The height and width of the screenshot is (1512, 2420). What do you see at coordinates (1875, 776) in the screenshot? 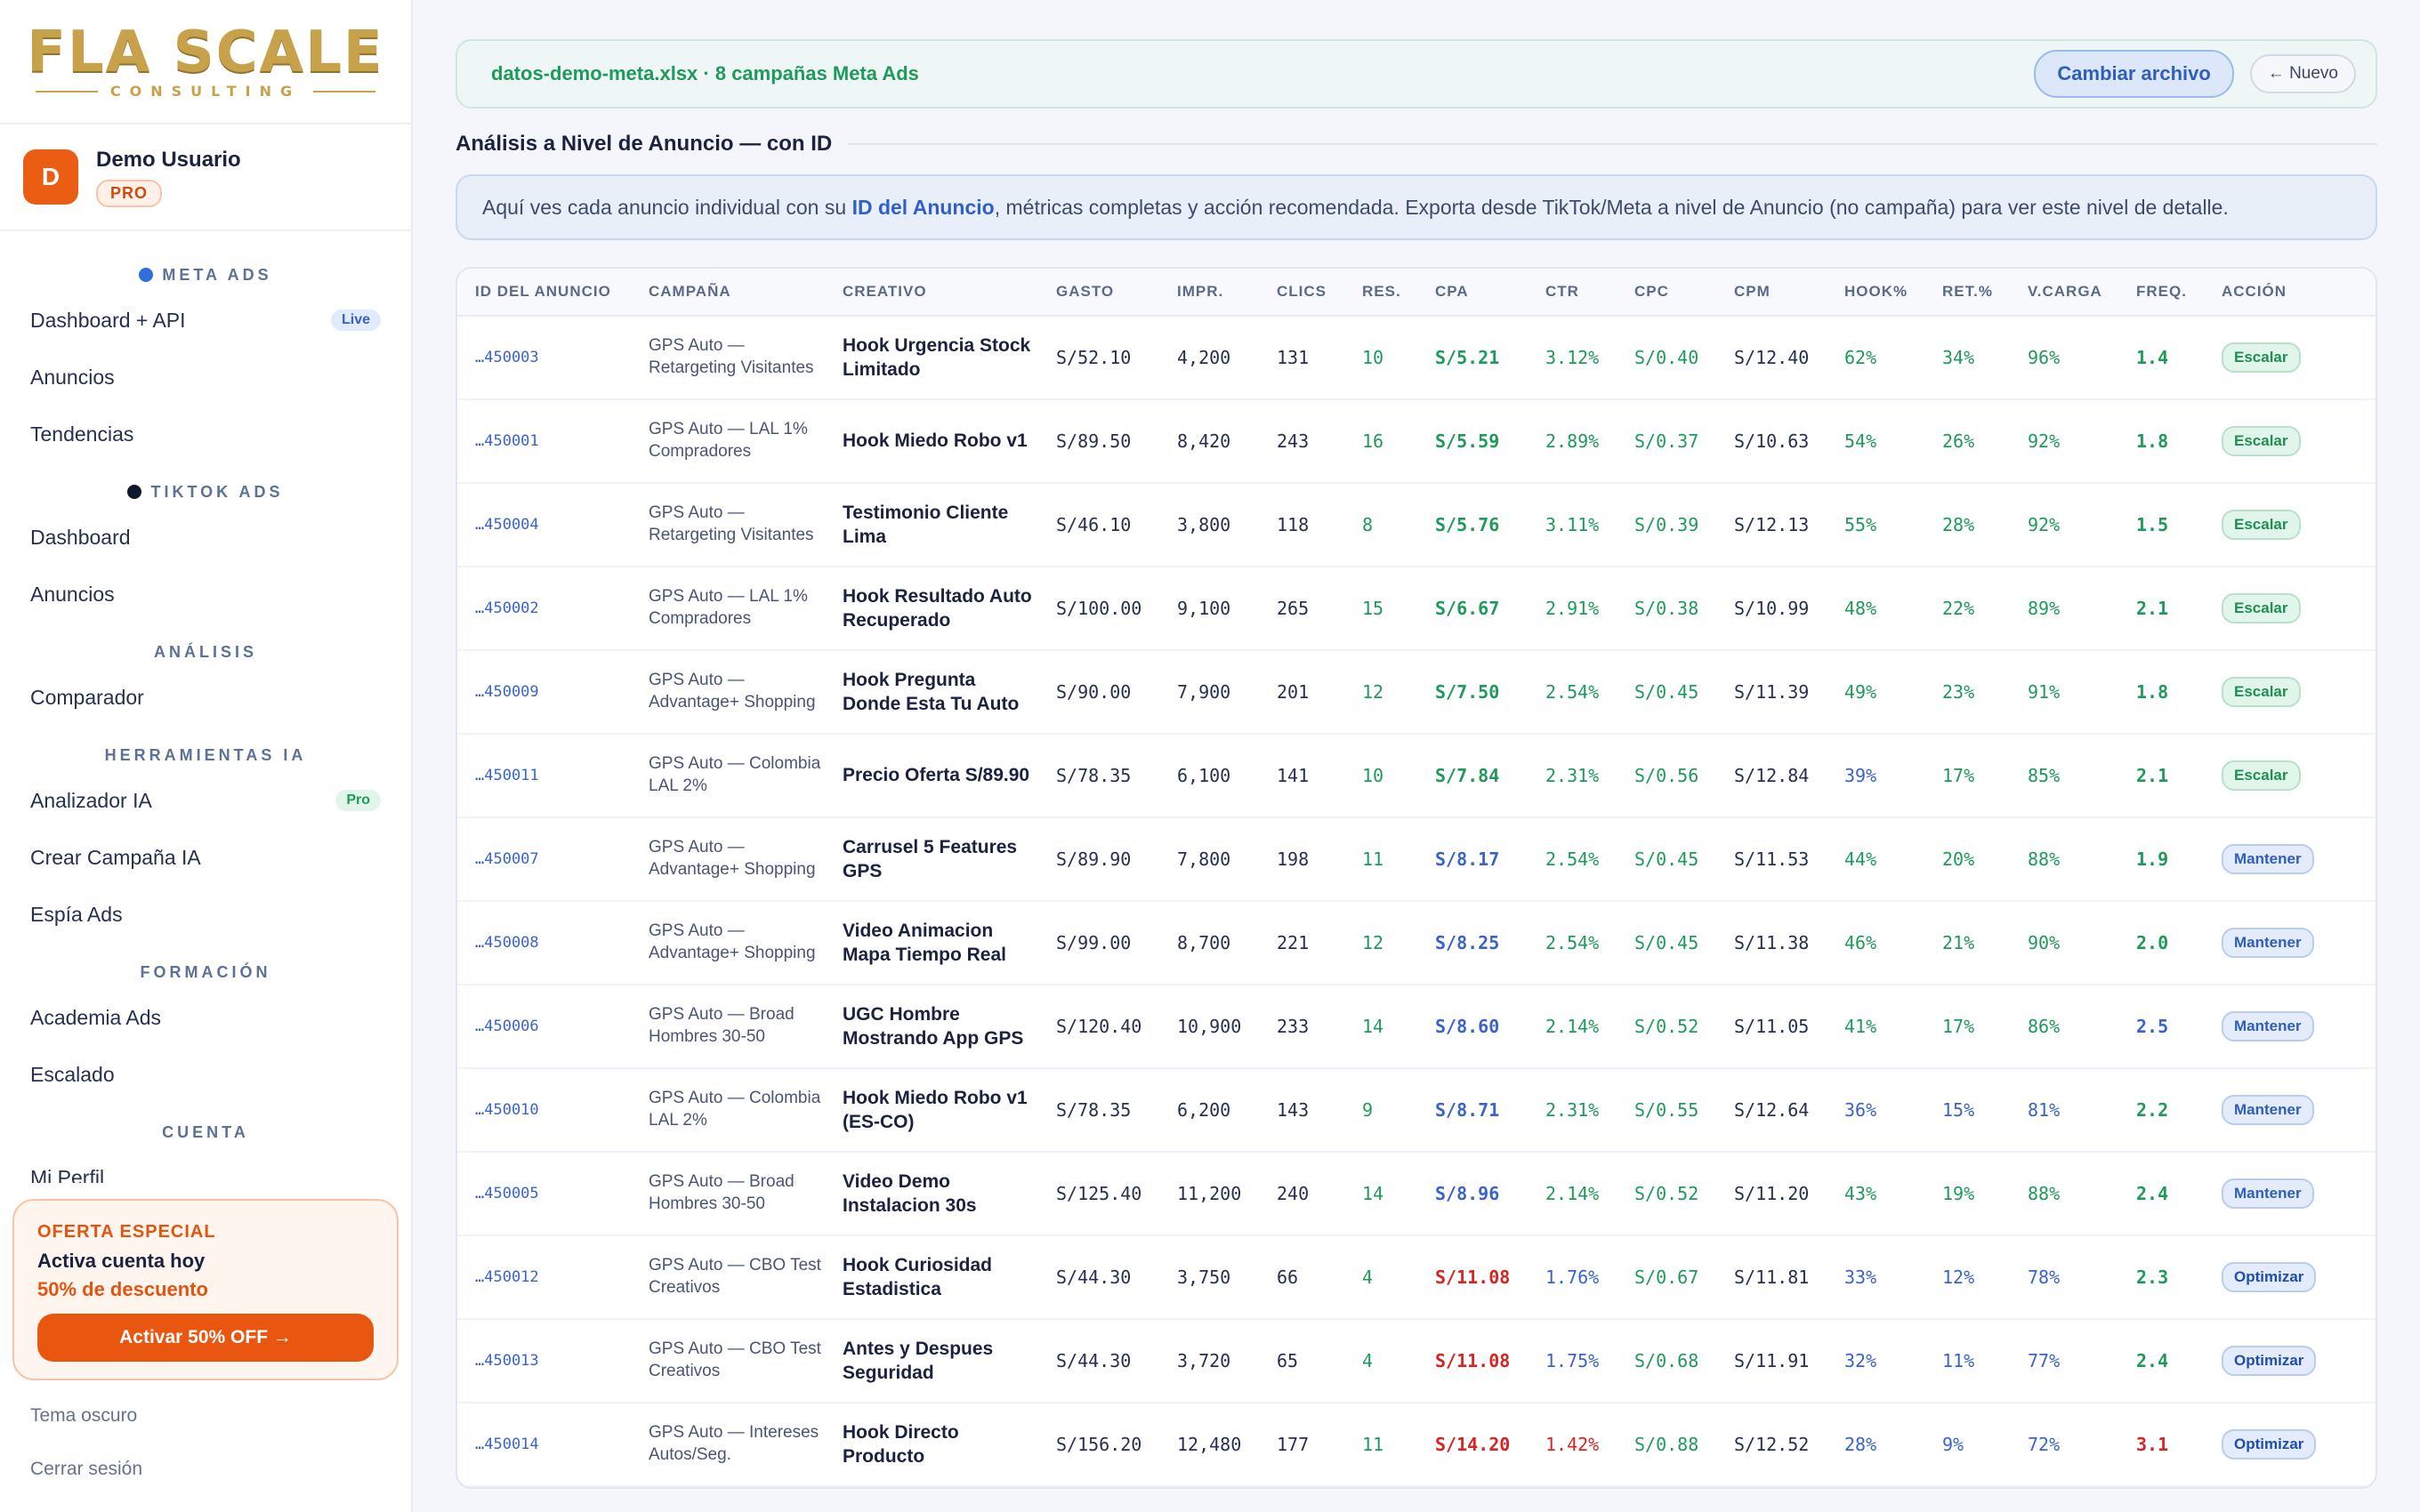
I see `hook-rate-cell: 39%` at bounding box center [1875, 776].